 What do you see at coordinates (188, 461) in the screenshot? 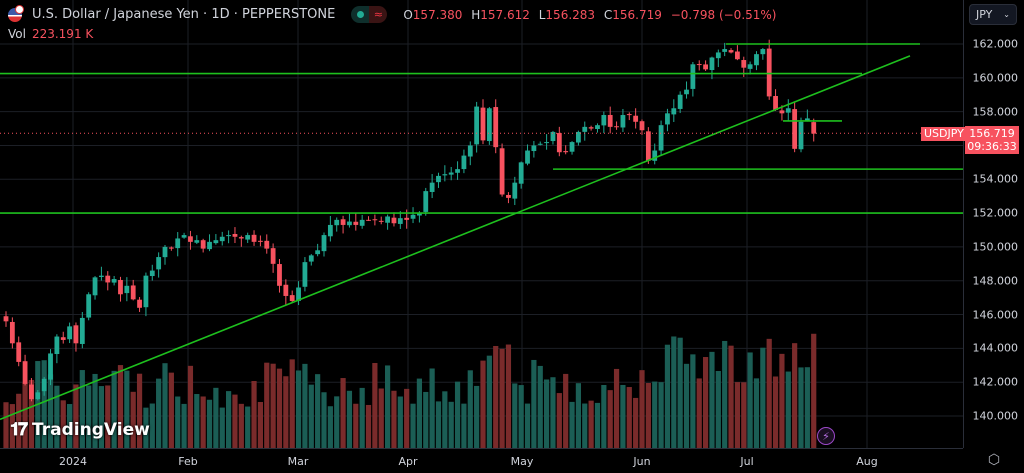
I see `time-tick: Feb` at bounding box center [188, 461].